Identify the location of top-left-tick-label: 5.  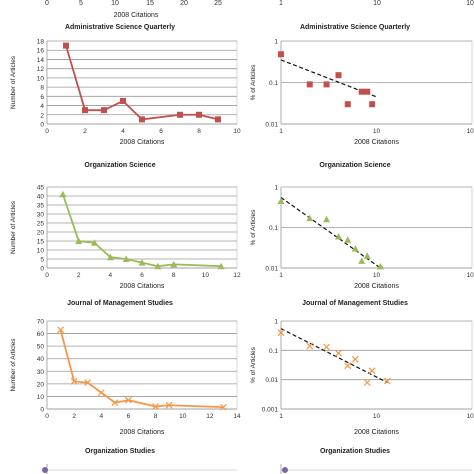
(81, 3).